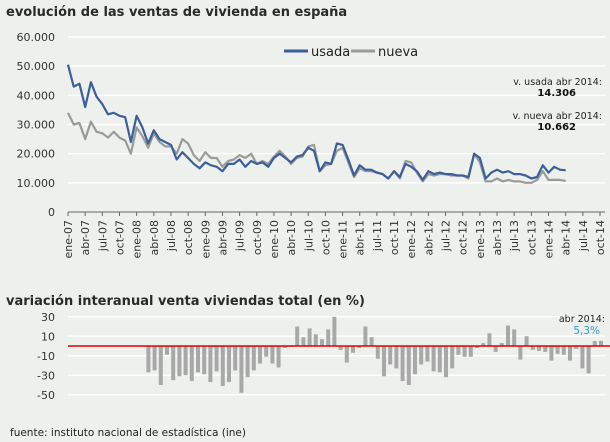  Describe the element at coordinates (119, 237) in the screenshot. I see `x-tick-label: oct-07` at that location.